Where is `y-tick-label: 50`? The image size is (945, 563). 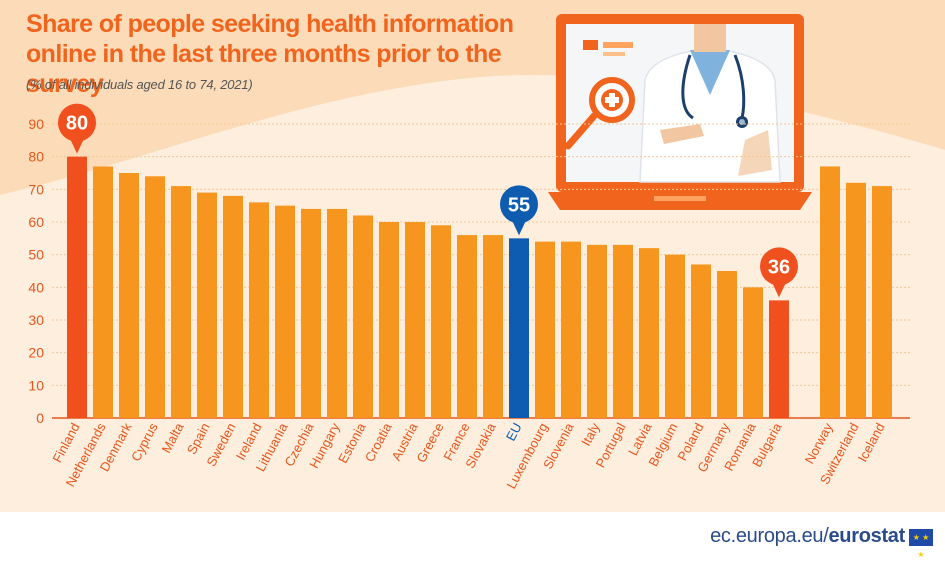 y-tick-label: 50 is located at coordinates (36, 255).